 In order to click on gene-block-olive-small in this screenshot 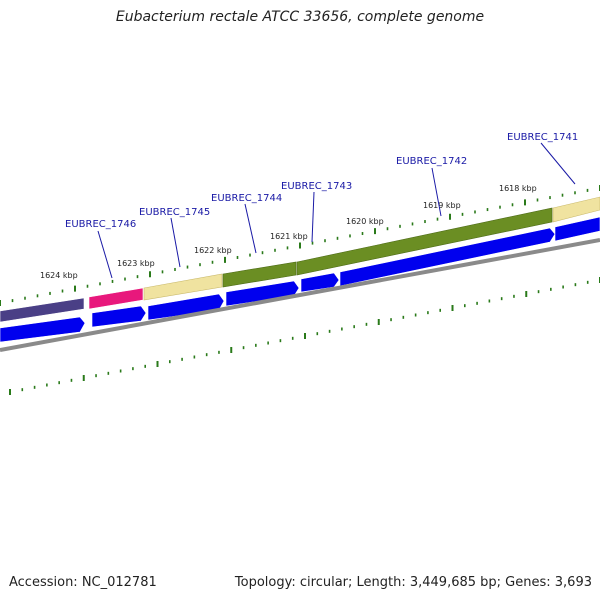, I will do `click(259, 274)`.